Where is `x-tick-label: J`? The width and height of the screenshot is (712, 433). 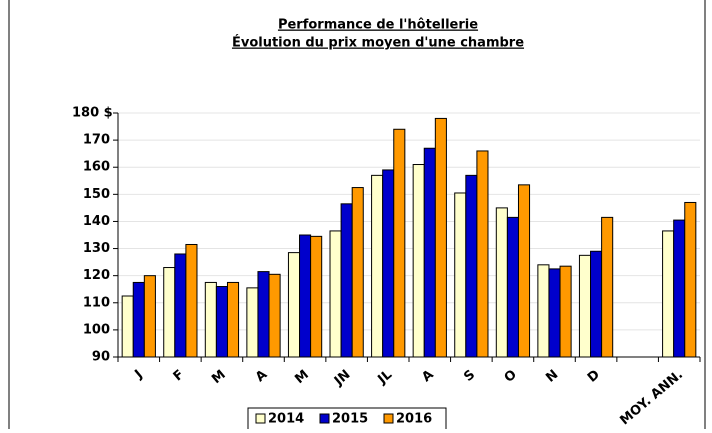 x-tick-label: J is located at coordinates (138, 374).